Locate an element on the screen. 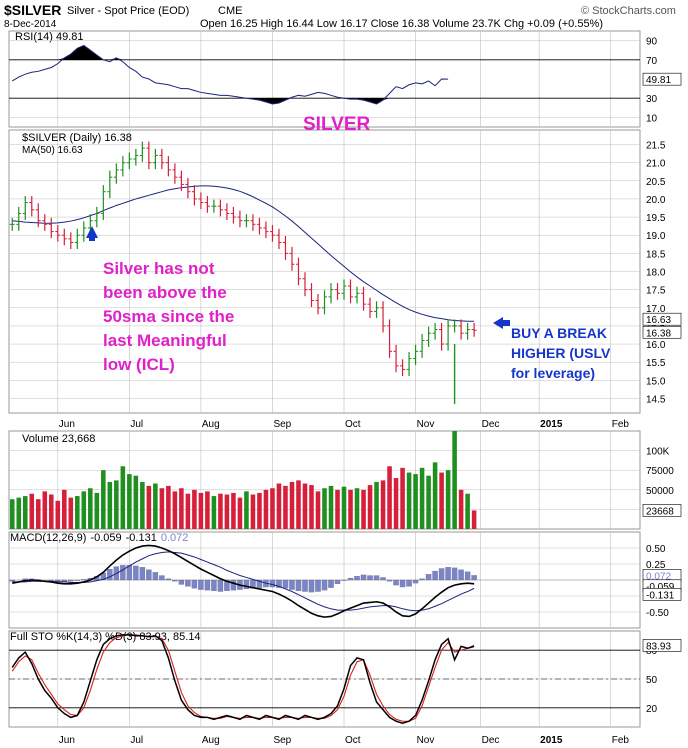  price-tick-label: 19.5 is located at coordinates (656, 218).